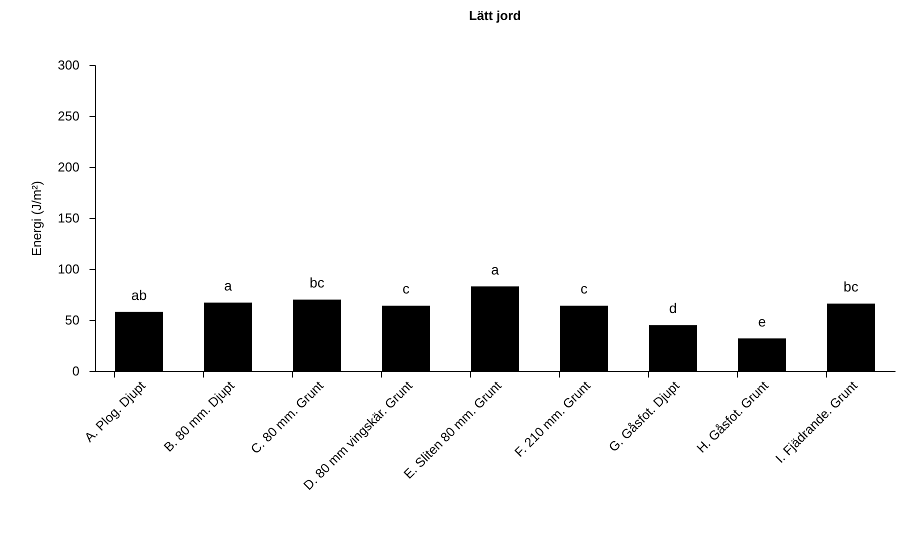 This screenshot has height=555, width=908. What do you see at coordinates (762, 321) in the screenshot?
I see `annotation: e` at bounding box center [762, 321].